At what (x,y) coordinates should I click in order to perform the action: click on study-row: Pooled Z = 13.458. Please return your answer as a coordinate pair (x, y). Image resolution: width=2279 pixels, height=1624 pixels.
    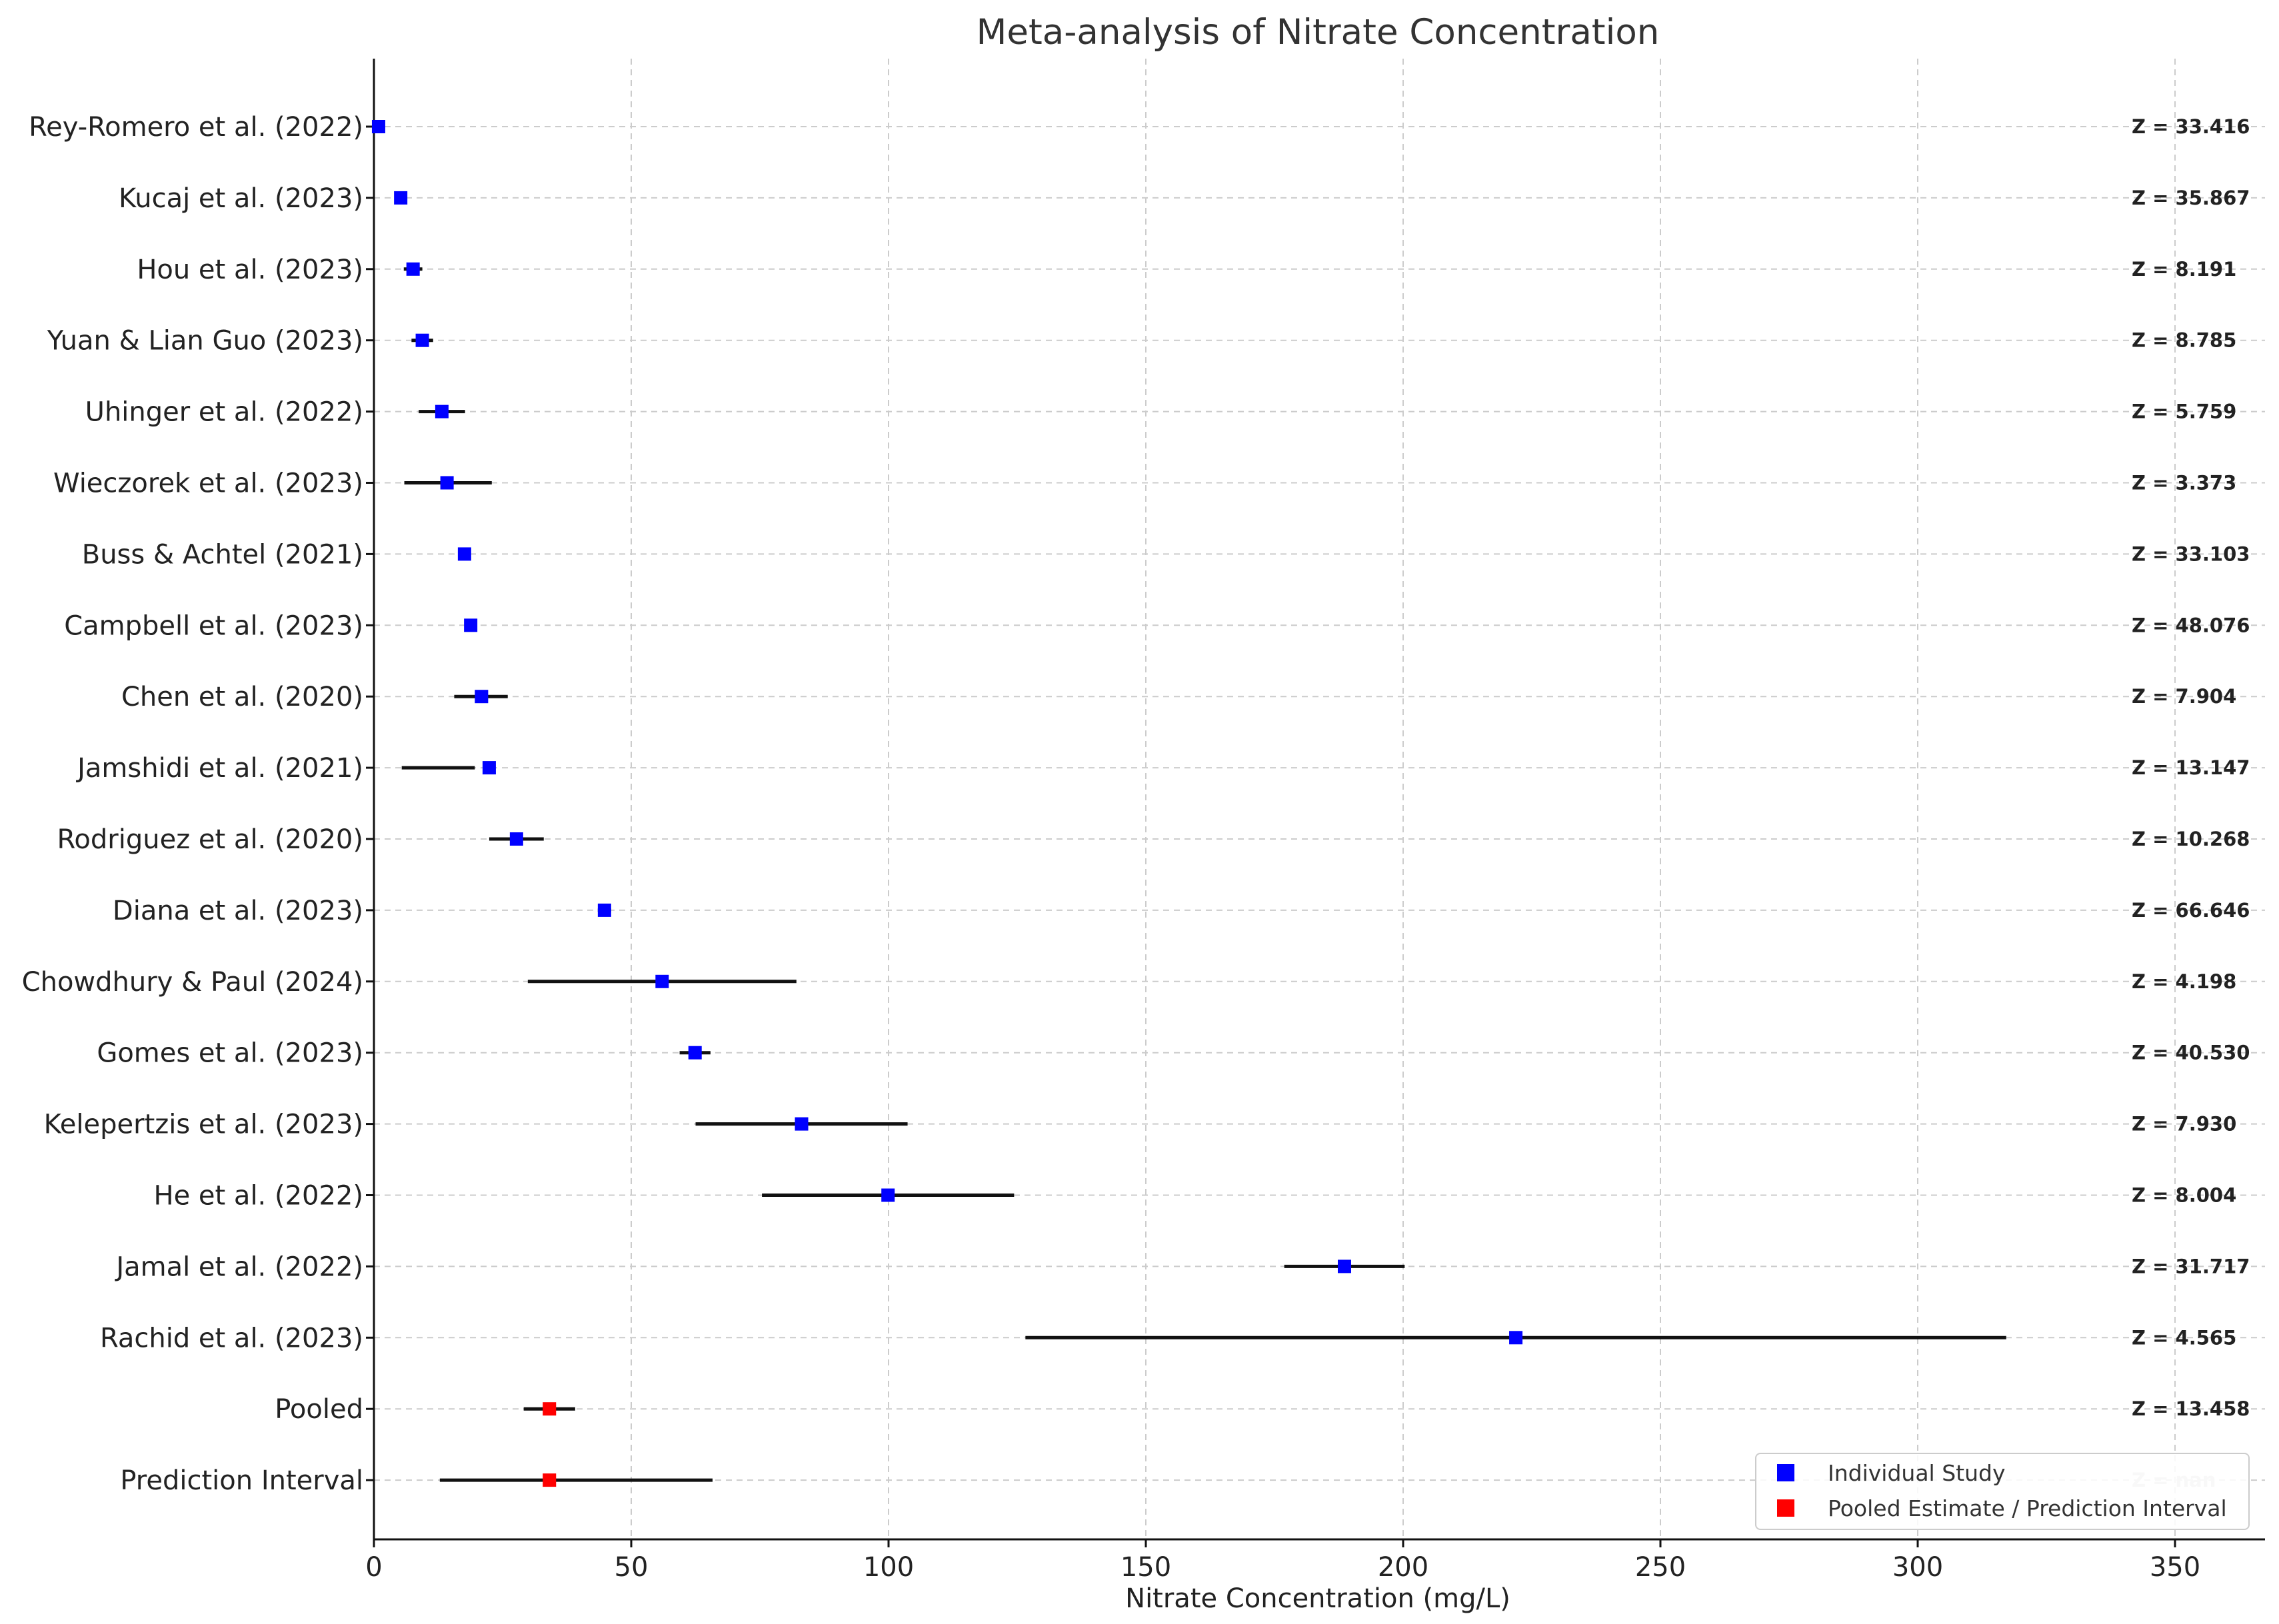
    Looking at the image, I should click on (1262, 1409).